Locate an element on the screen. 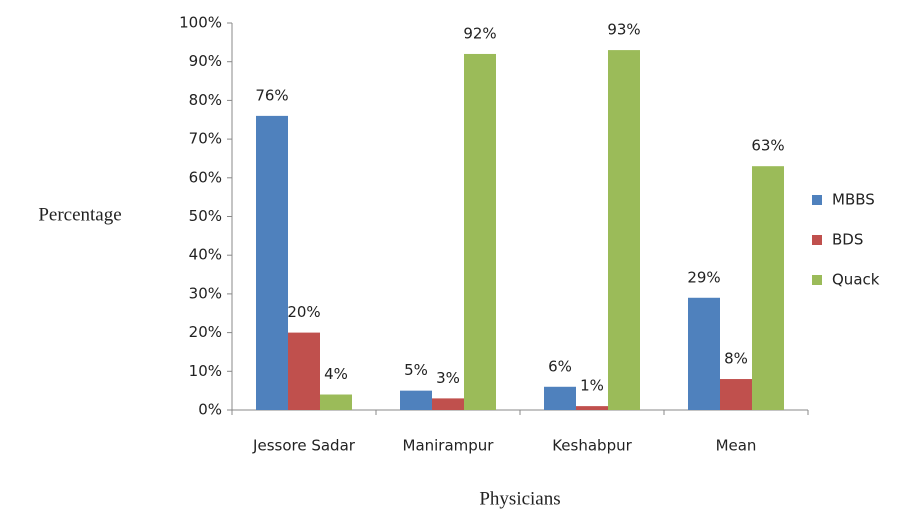 The height and width of the screenshot is (514, 921). value-label: 8% is located at coordinates (736, 359).